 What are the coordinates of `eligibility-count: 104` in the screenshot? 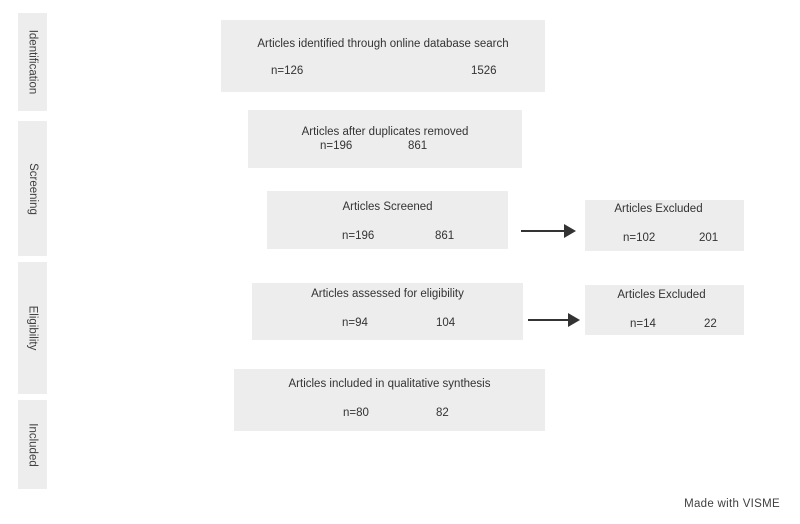 It's located at (446, 323).